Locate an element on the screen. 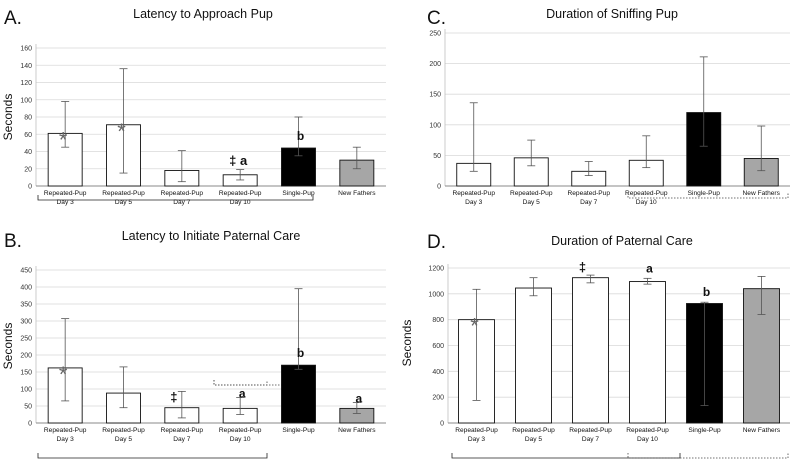  panel-title: Duration of Paternal Care is located at coordinates (622, 241).